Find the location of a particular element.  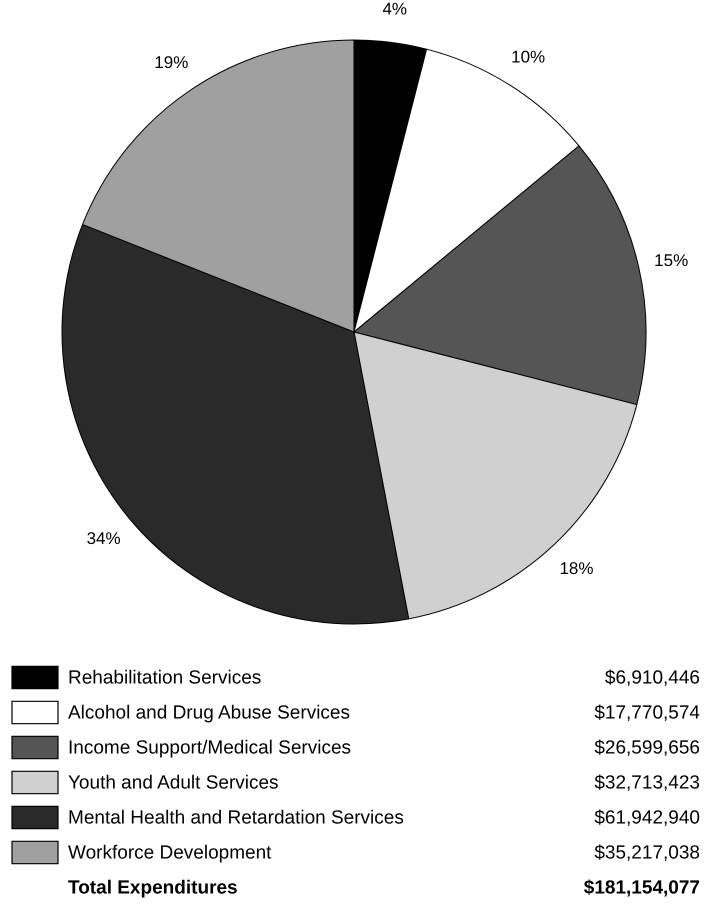

text: Total Expenditures is located at coordinates (153, 888).